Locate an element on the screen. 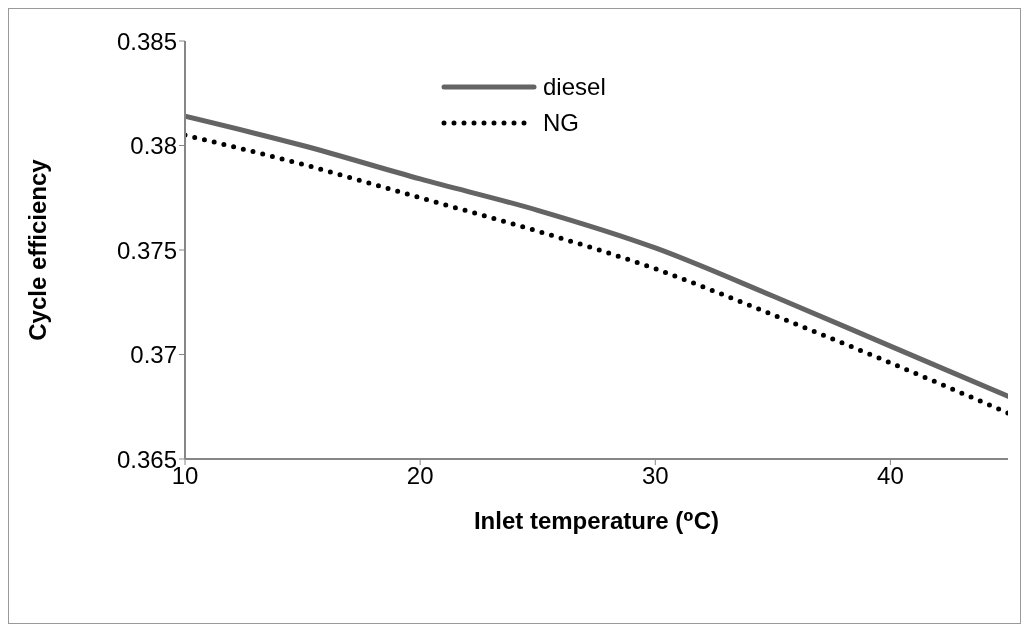 The width and height of the screenshot is (1029, 632). x-tick-label: 40 is located at coordinates (890, 476).